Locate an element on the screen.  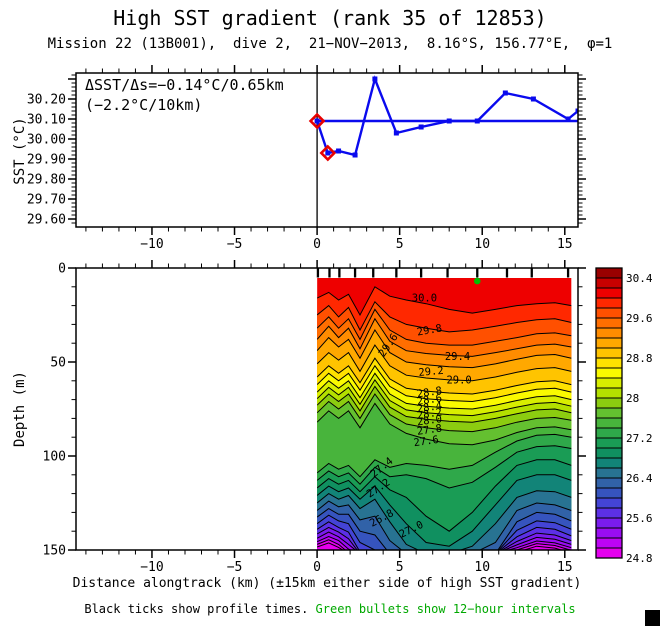
caption-green-bullets: Green bullets show 12−hour intervals is located at coordinates (442, 609).